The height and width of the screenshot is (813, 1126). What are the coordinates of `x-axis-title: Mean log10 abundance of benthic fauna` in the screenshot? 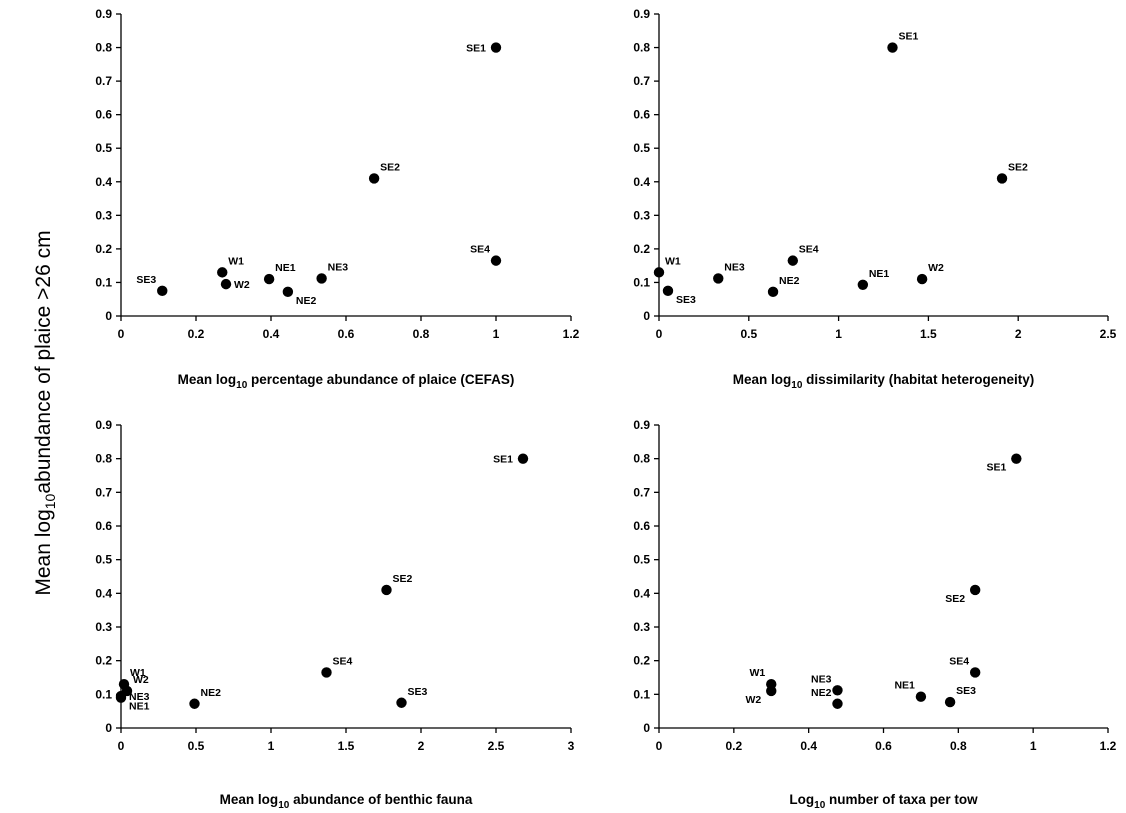 It's located at (346, 801).